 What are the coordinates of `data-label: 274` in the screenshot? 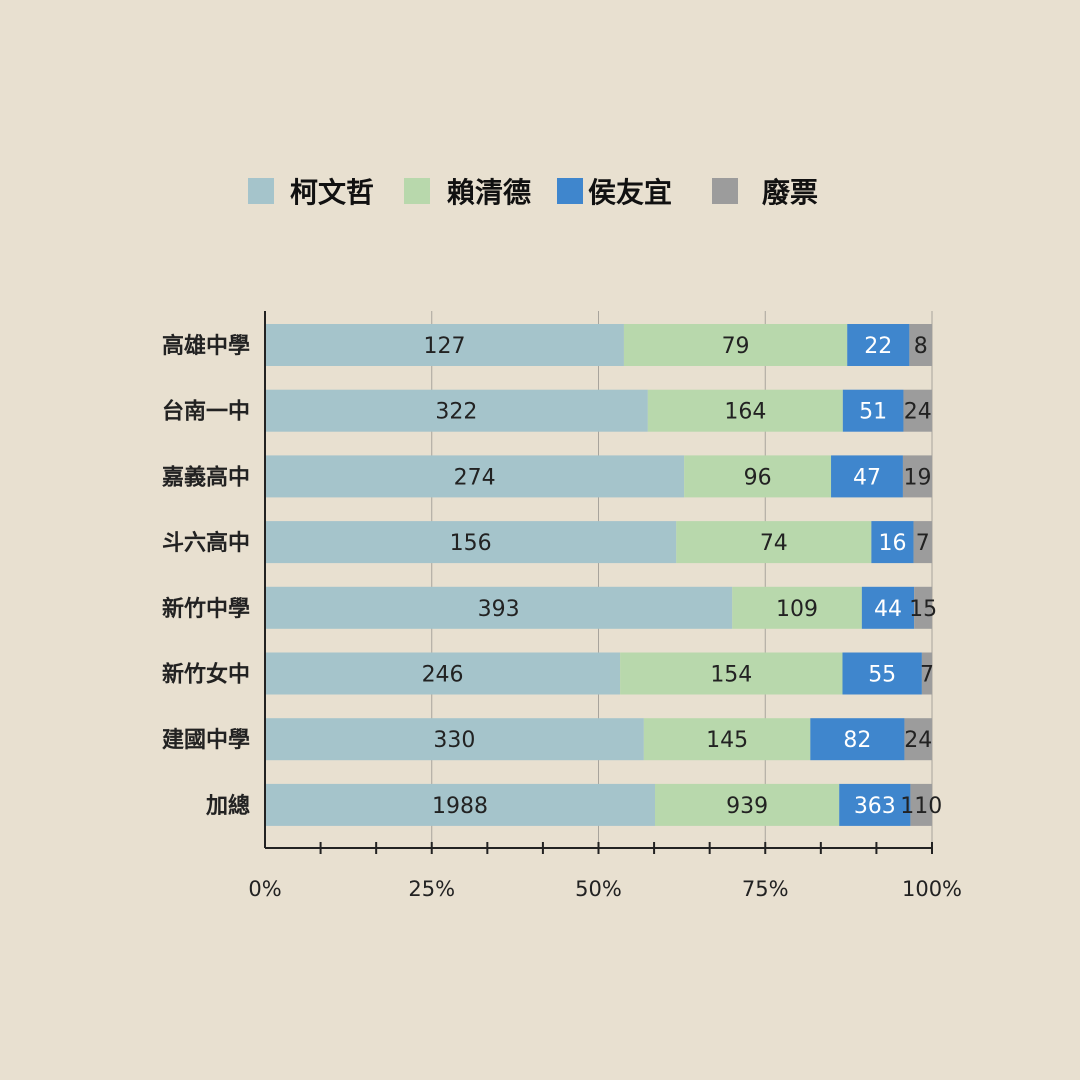 It's located at (475, 477).